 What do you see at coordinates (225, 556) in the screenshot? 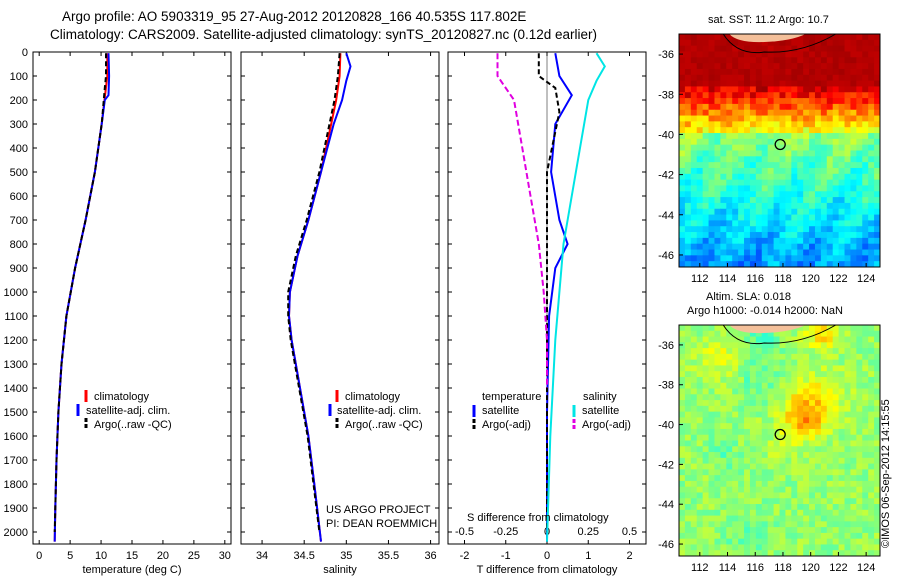
I see `x-tick-label: 30` at bounding box center [225, 556].